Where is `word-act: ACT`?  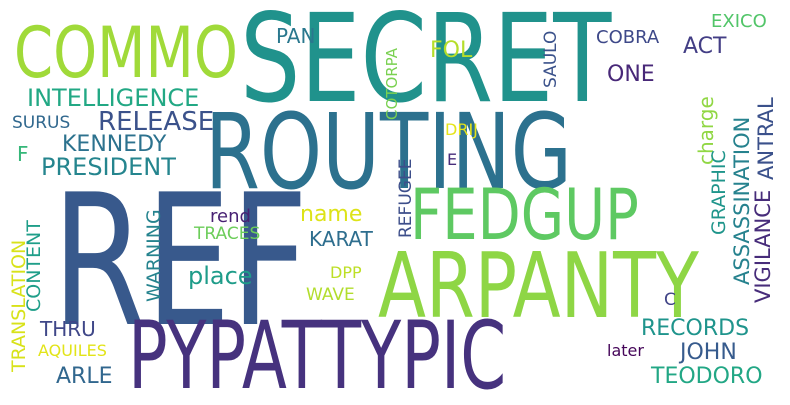
word-act: ACT is located at coordinates (705, 46).